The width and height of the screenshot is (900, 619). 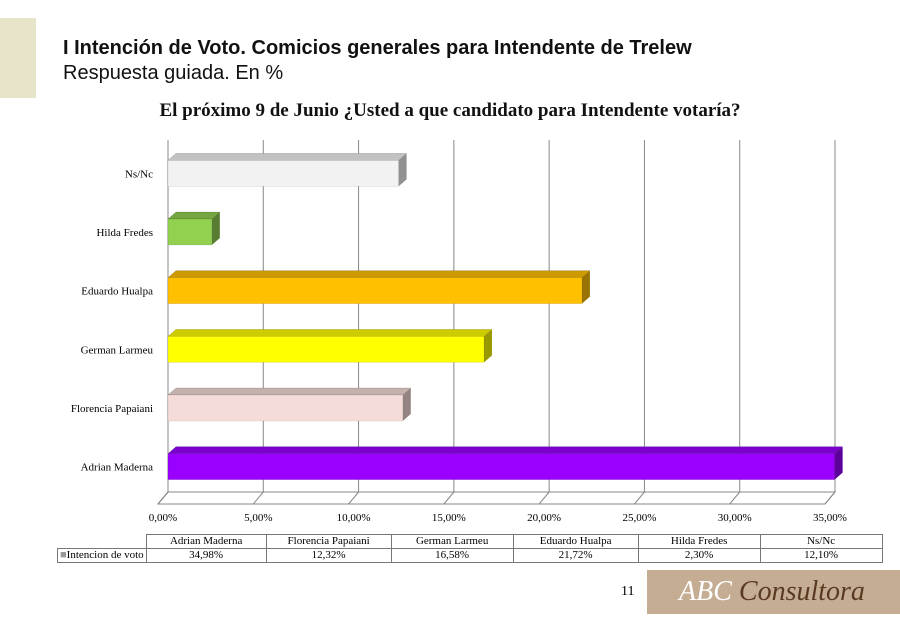 I want to click on table-value: 16,58%, so click(x=452, y=555).